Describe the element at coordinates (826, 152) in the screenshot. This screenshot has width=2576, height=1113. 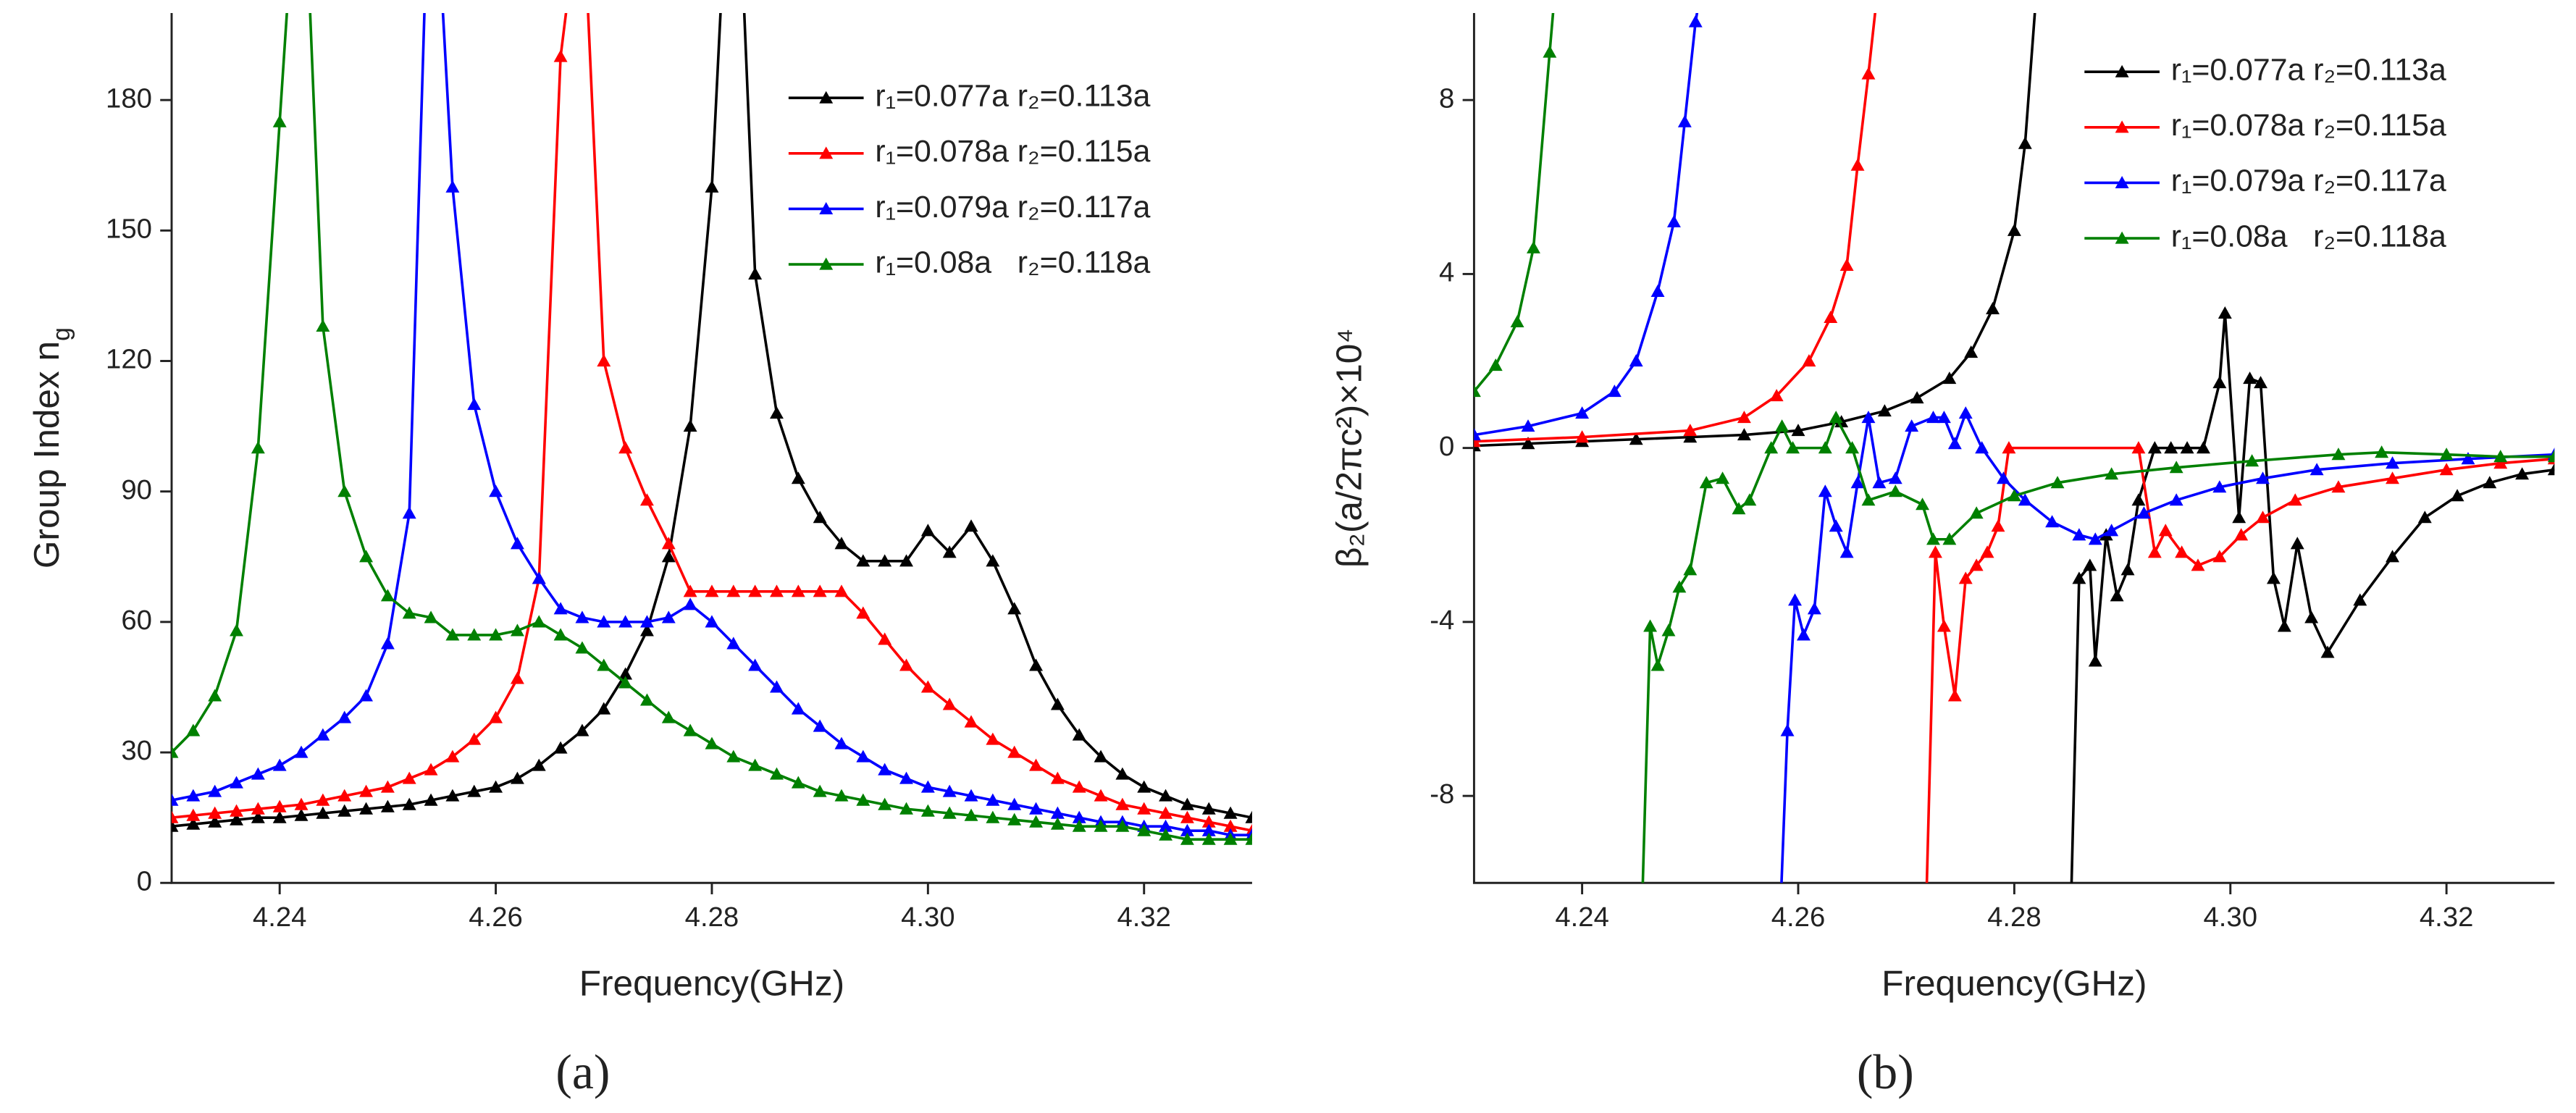
I see `legend-marker` at that location.